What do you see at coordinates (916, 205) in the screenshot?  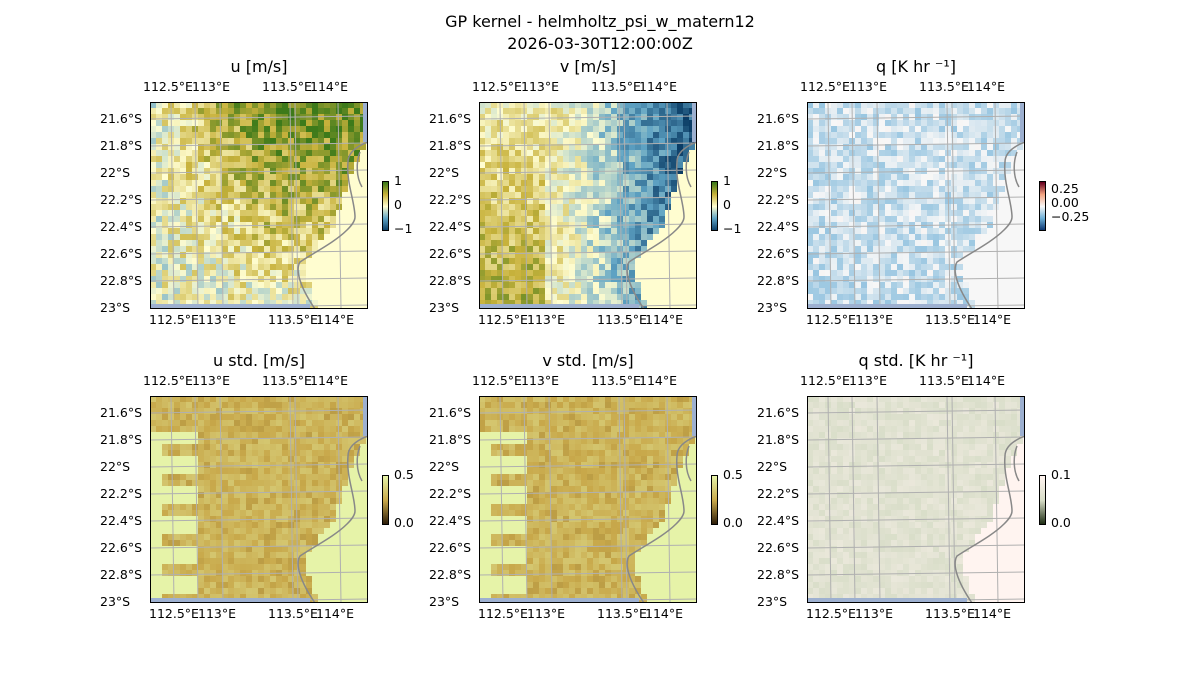 I see `map-heatmap` at bounding box center [916, 205].